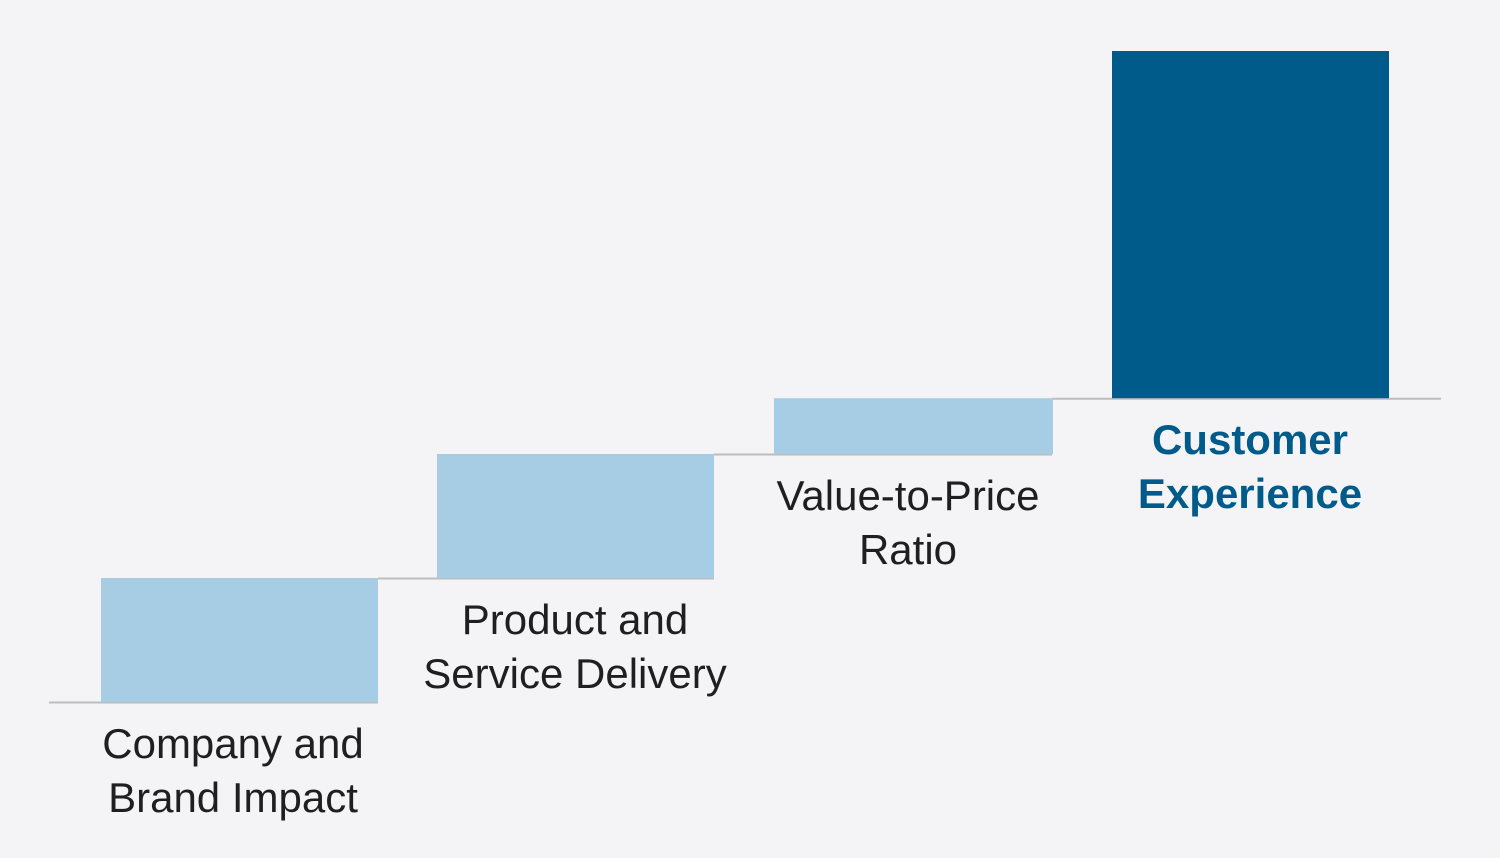  Describe the element at coordinates (574, 673) in the screenshot. I see `category-label-line: Service Delivery` at that location.